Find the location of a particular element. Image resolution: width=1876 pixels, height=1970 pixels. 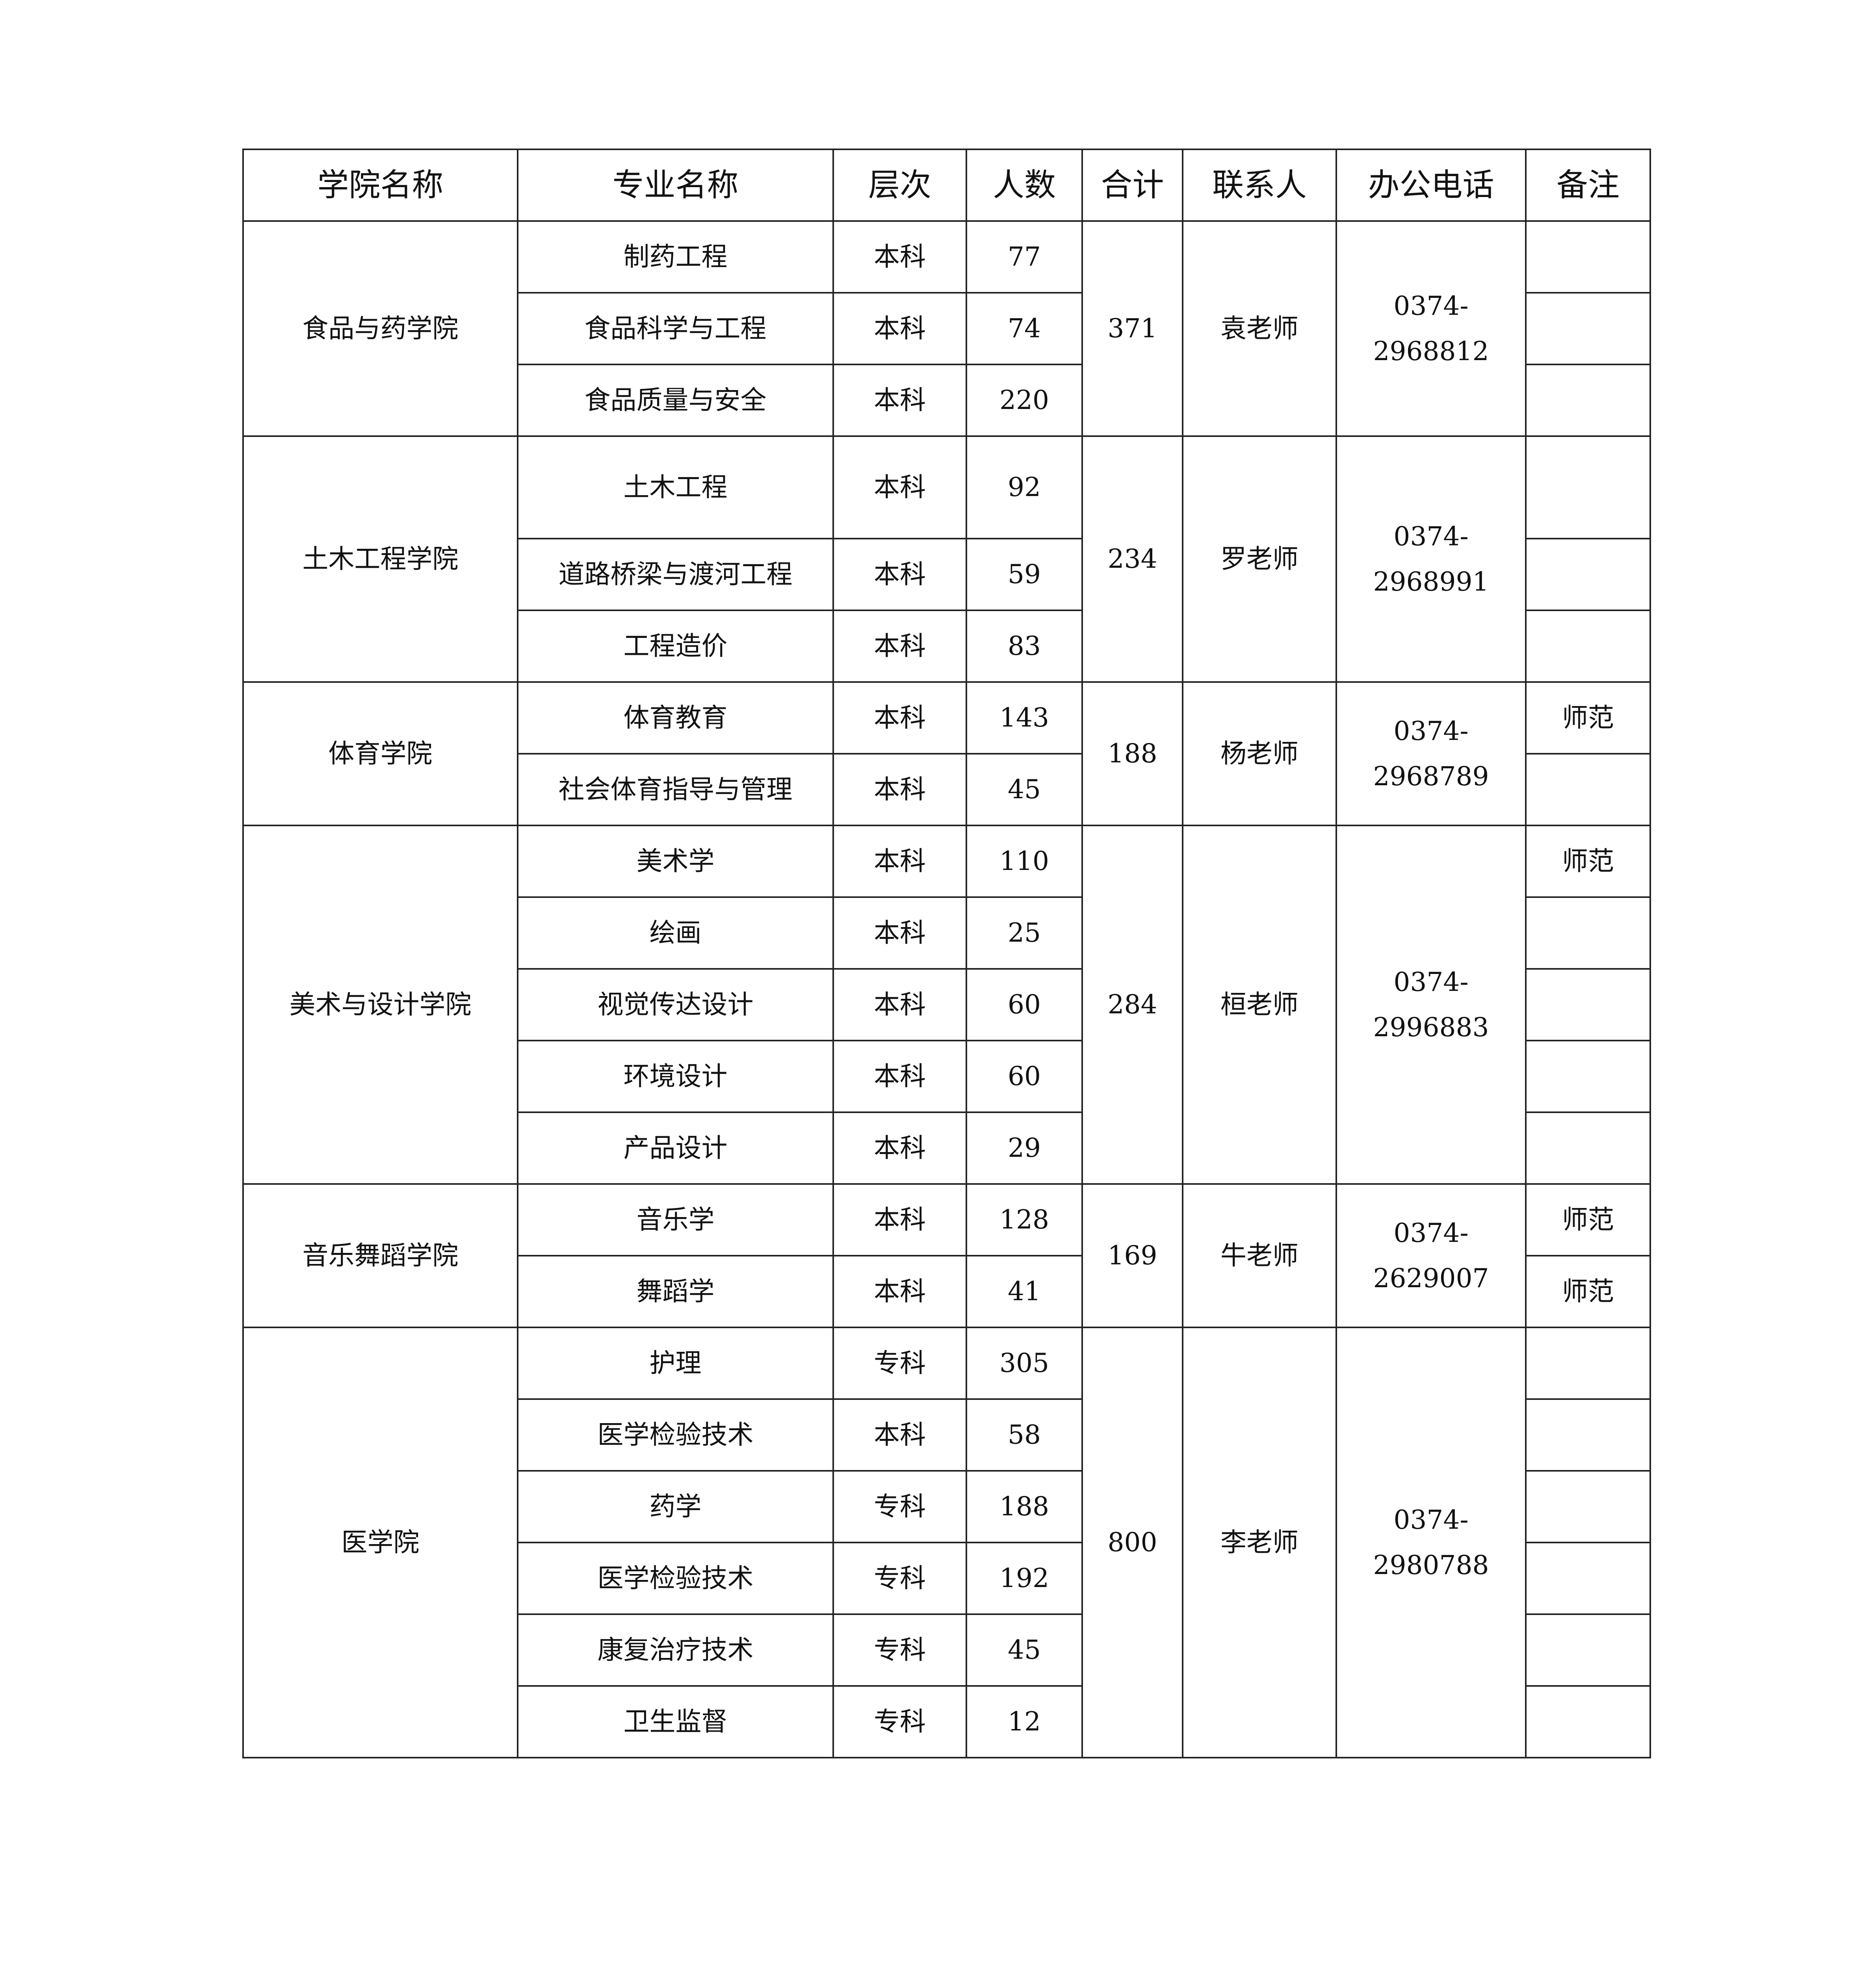

major-cell: 工程造价 is located at coordinates (675, 647).